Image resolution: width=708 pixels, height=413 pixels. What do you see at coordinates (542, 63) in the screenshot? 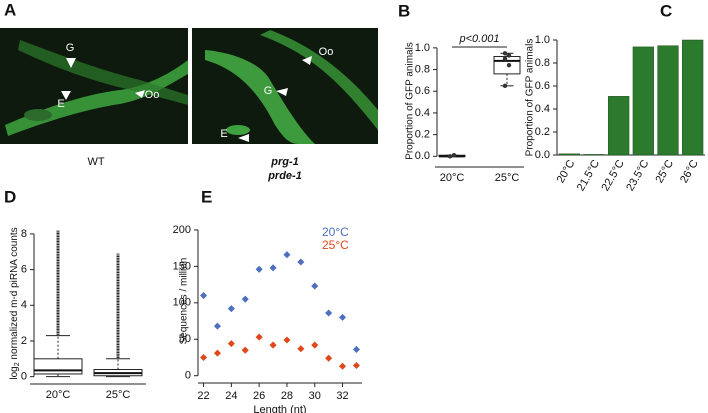
I see `y-tick-label: 0.8` at bounding box center [542, 63].